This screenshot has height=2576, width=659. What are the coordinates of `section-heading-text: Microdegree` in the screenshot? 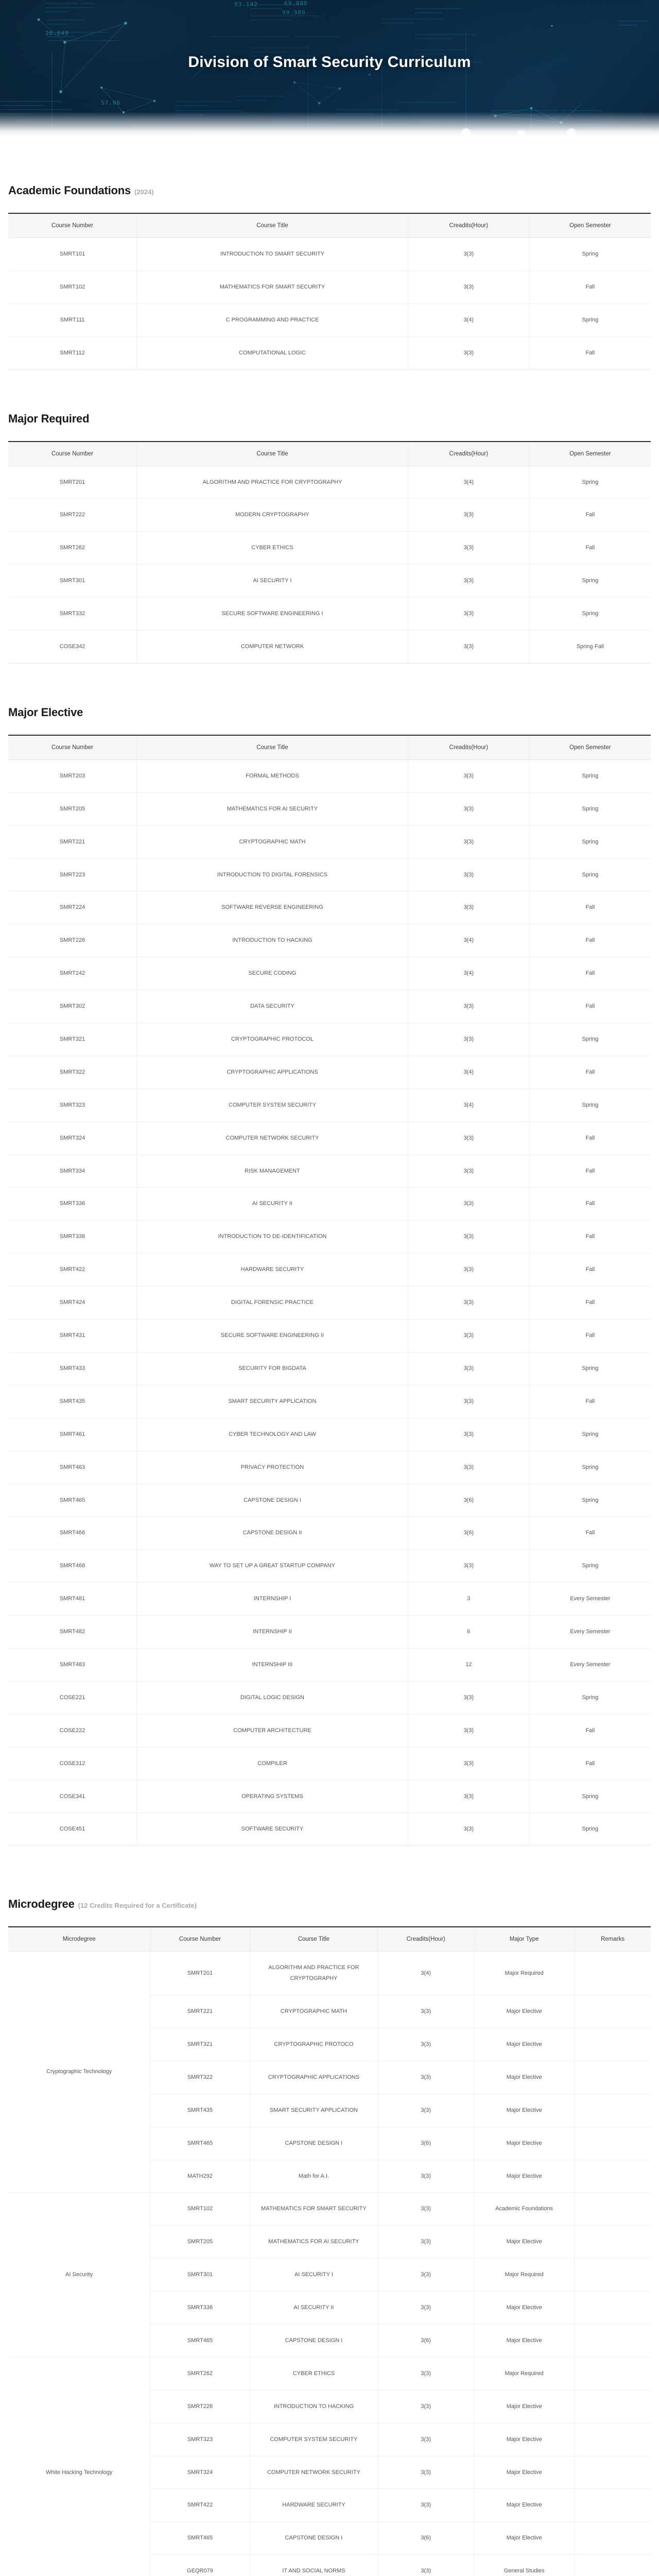 It's located at (41, 1904).